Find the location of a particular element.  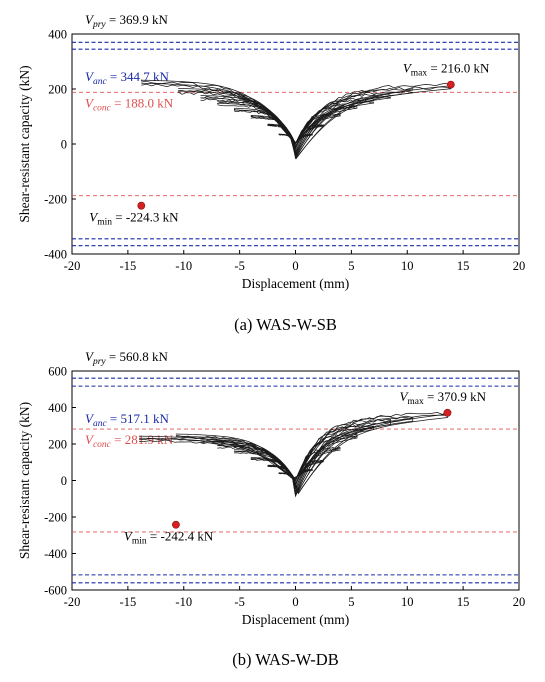

peak-label-max: Vmax = 216.0 kN is located at coordinates (446, 70).